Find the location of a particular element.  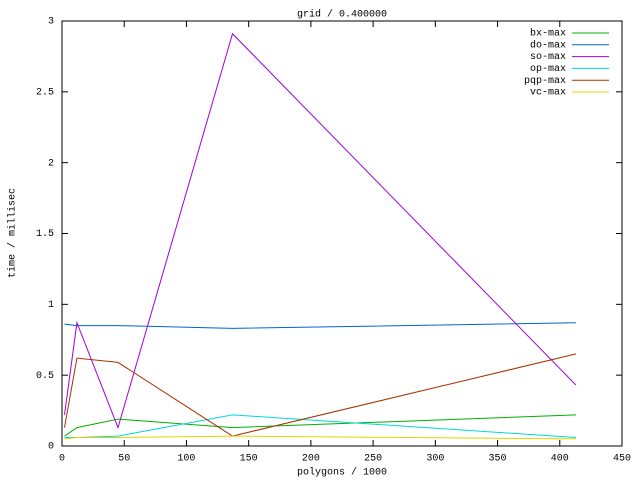

legend-label: vc-max is located at coordinates (548, 93).